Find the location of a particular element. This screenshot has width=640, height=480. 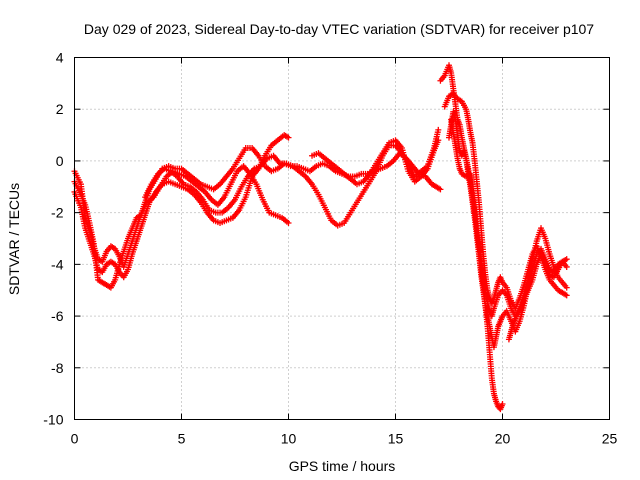

x-tick-label: 5 is located at coordinates (182, 439).